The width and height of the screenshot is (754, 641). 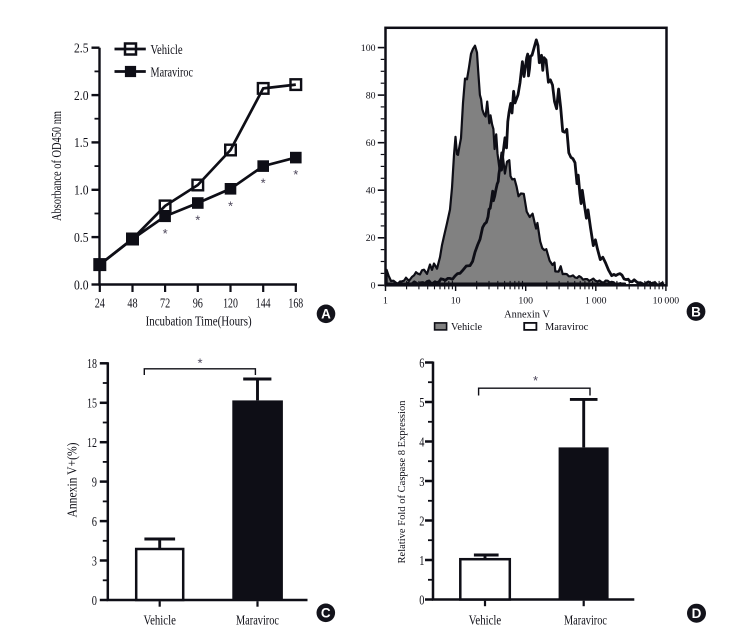 What do you see at coordinates (402, 481) in the screenshot?
I see `svg-text:Relative Fold of Caspase 8 Exp: Relative Fold of Caspase 8 Expression` at bounding box center [402, 481].